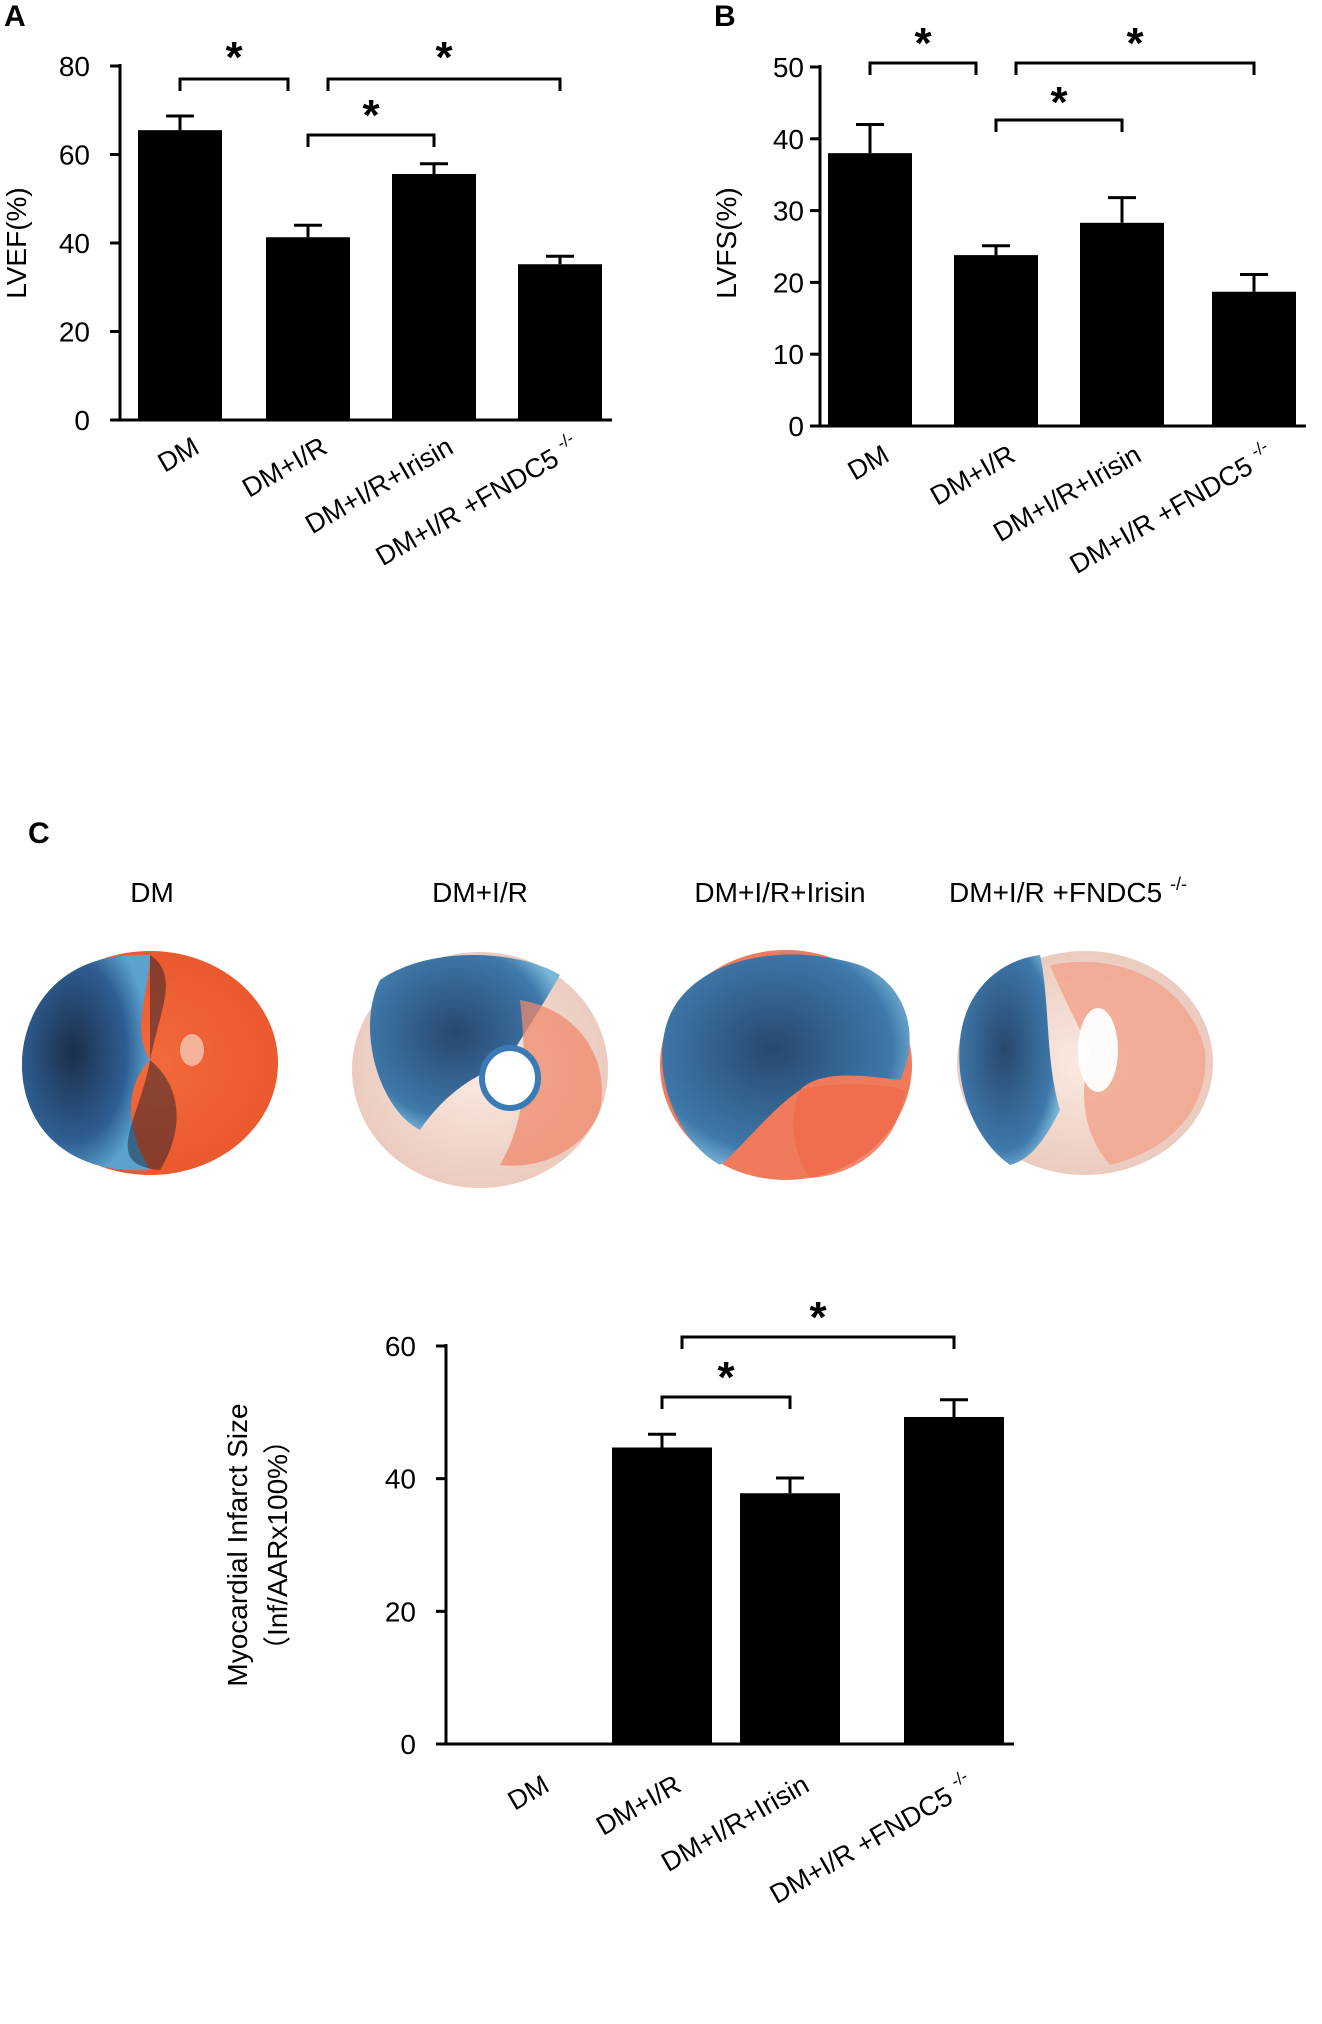 This screenshot has width=1322, height=2024. Describe the element at coordinates (152, 892) in the screenshot. I see `heart-label-dm: DM` at that location.